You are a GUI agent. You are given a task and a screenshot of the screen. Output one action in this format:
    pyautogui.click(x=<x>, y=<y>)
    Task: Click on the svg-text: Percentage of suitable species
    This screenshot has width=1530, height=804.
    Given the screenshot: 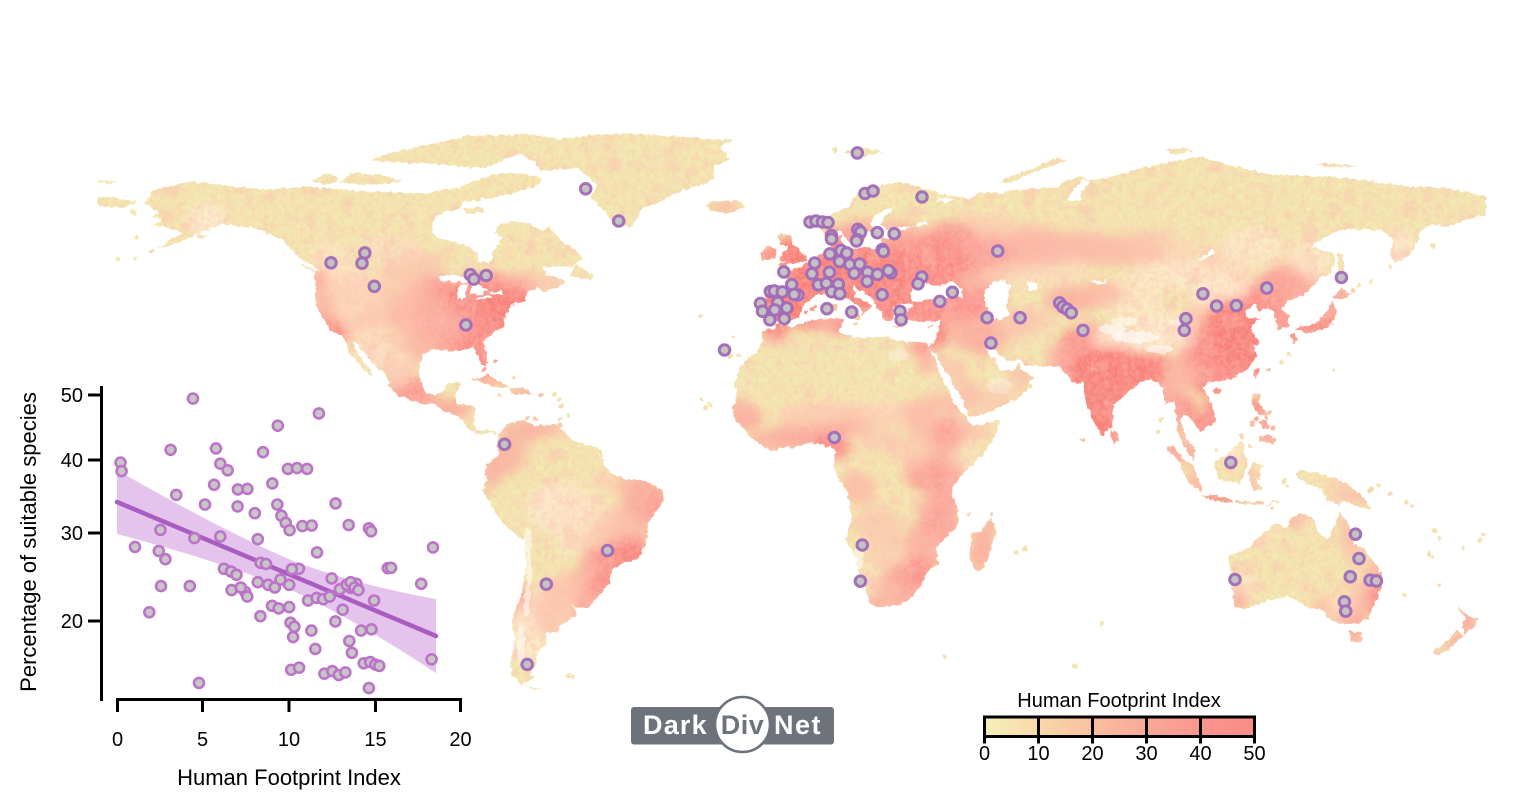 What is the action you would take?
    pyautogui.click(x=28, y=542)
    